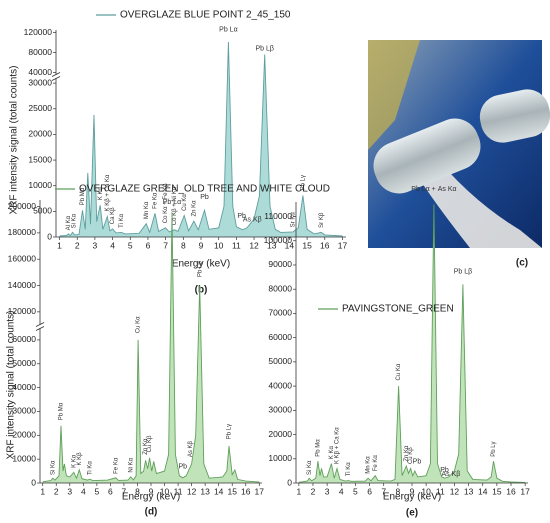 The width and height of the screenshot is (550, 523). What do you see at coordinates (69, 222) in the screenshot?
I see `peak-label: Al Kα` at bounding box center [69, 222].